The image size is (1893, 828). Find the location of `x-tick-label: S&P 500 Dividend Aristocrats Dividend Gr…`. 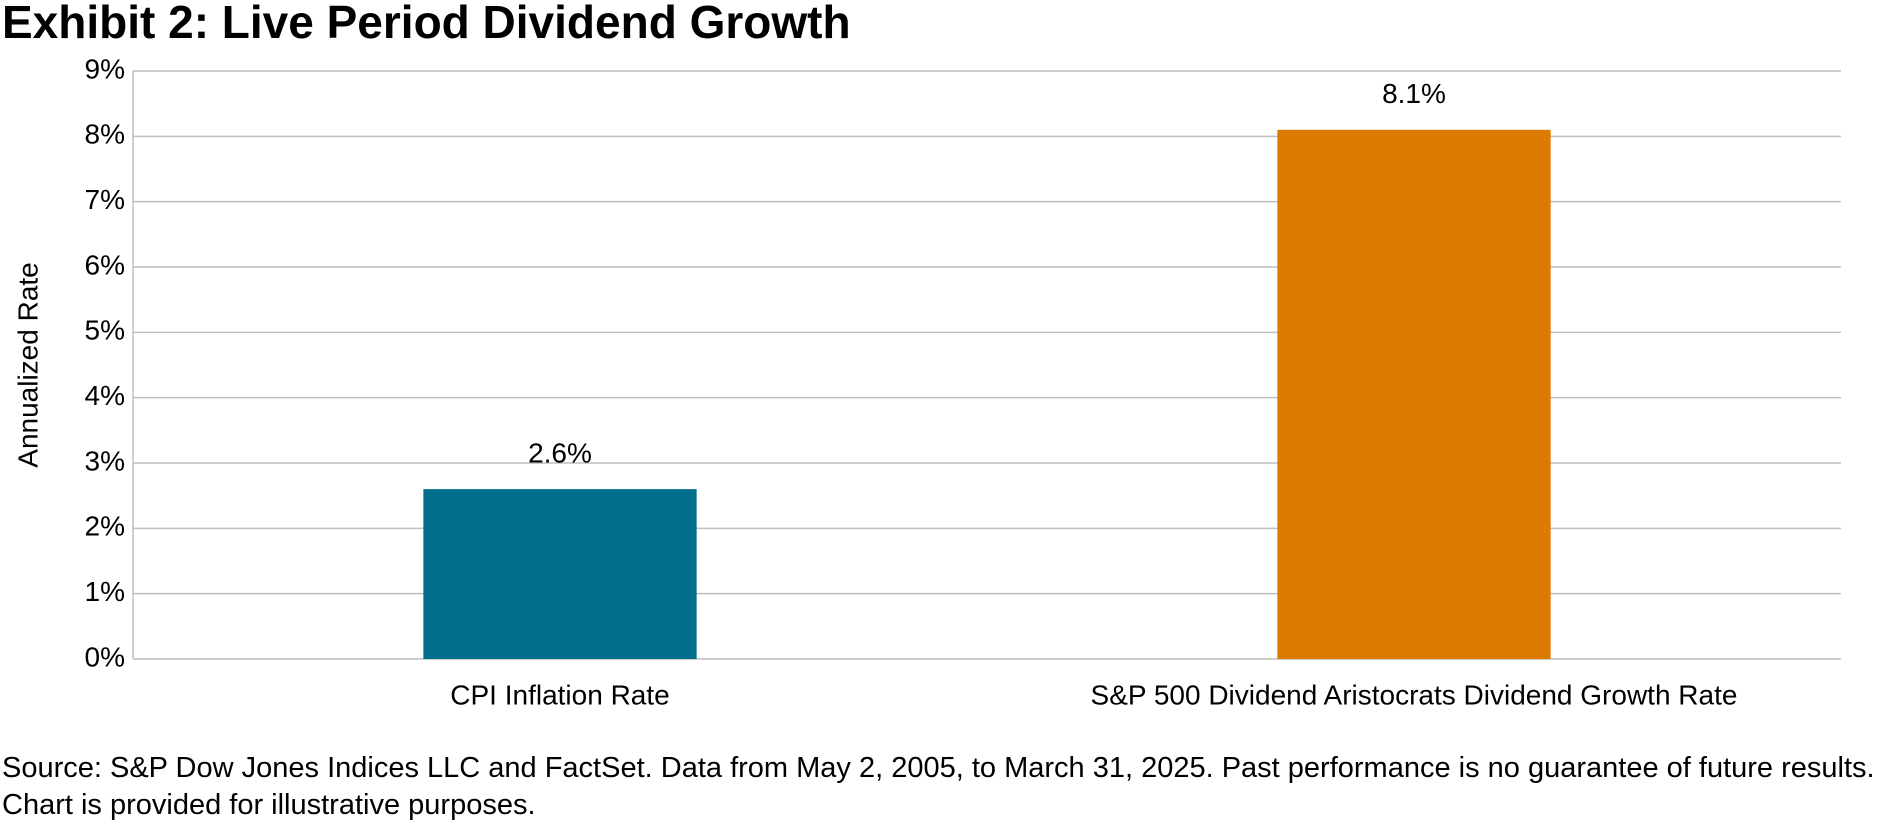

x-tick-label: S&P 500 Dividend Aristocrats Dividend Gr… is located at coordinates (1414, 694).